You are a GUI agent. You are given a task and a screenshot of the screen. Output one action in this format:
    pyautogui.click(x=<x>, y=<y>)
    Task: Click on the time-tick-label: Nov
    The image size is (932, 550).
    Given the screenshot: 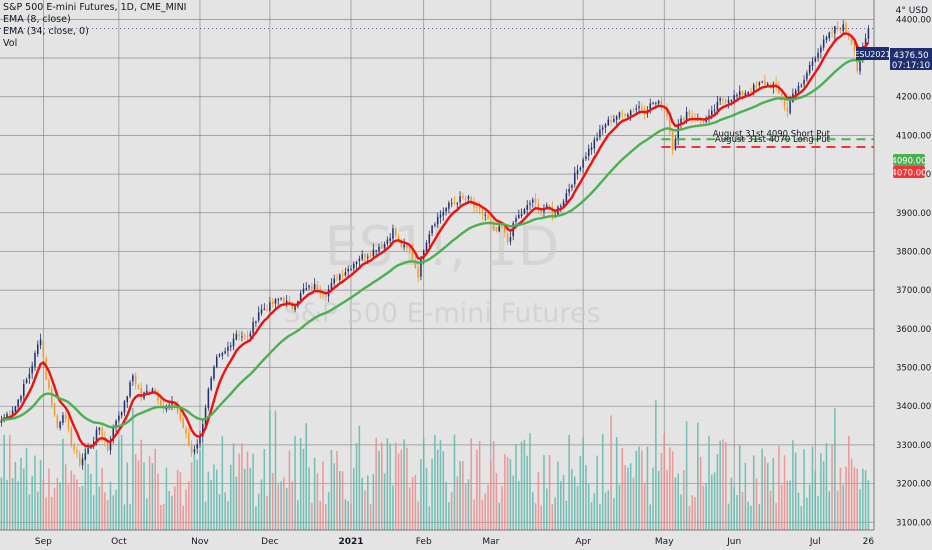 What is the action you would take?
    pyautogui.click(x=200, y=542)
    